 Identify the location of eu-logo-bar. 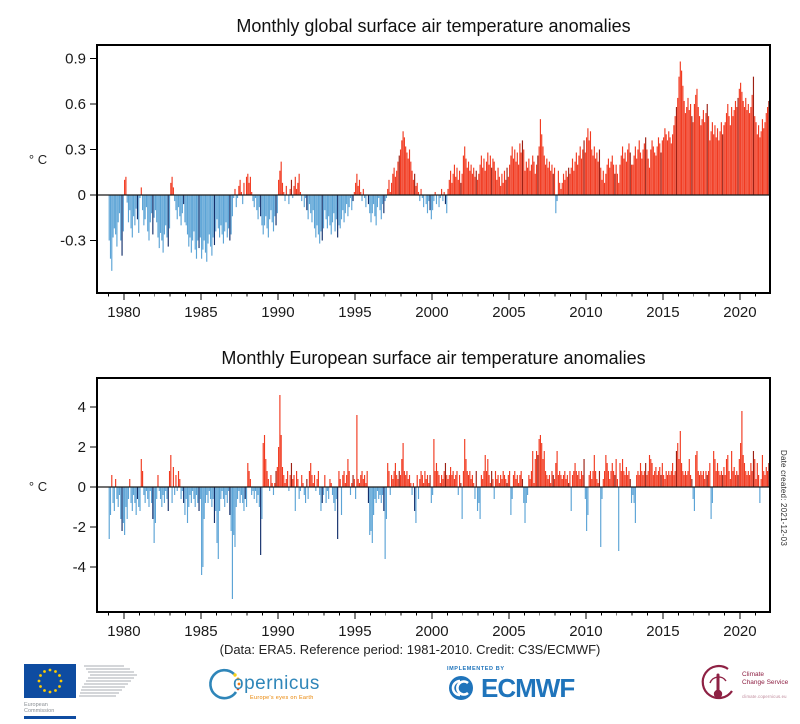
(50, 717).